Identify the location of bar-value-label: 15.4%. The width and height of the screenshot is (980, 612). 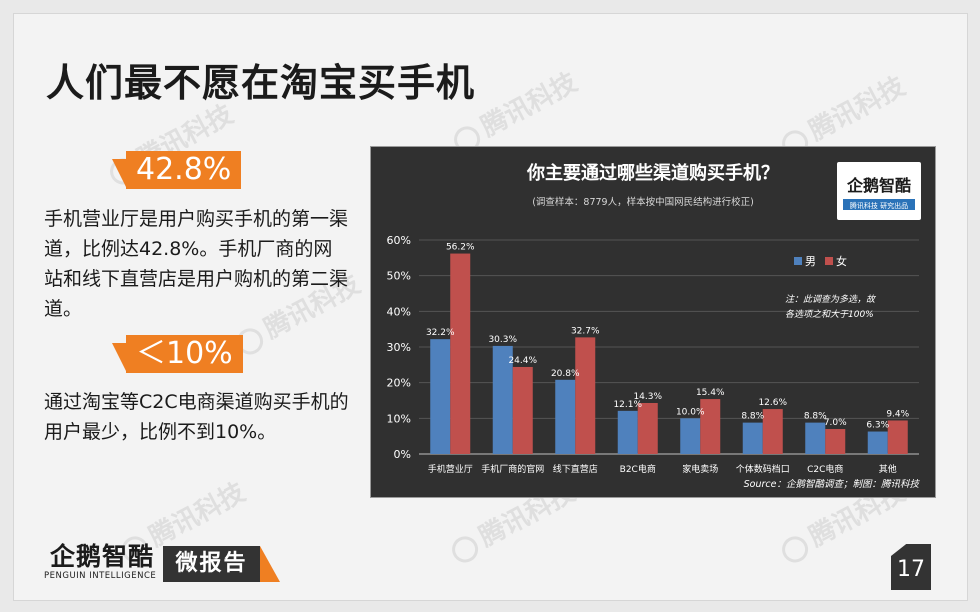
(710, 393).